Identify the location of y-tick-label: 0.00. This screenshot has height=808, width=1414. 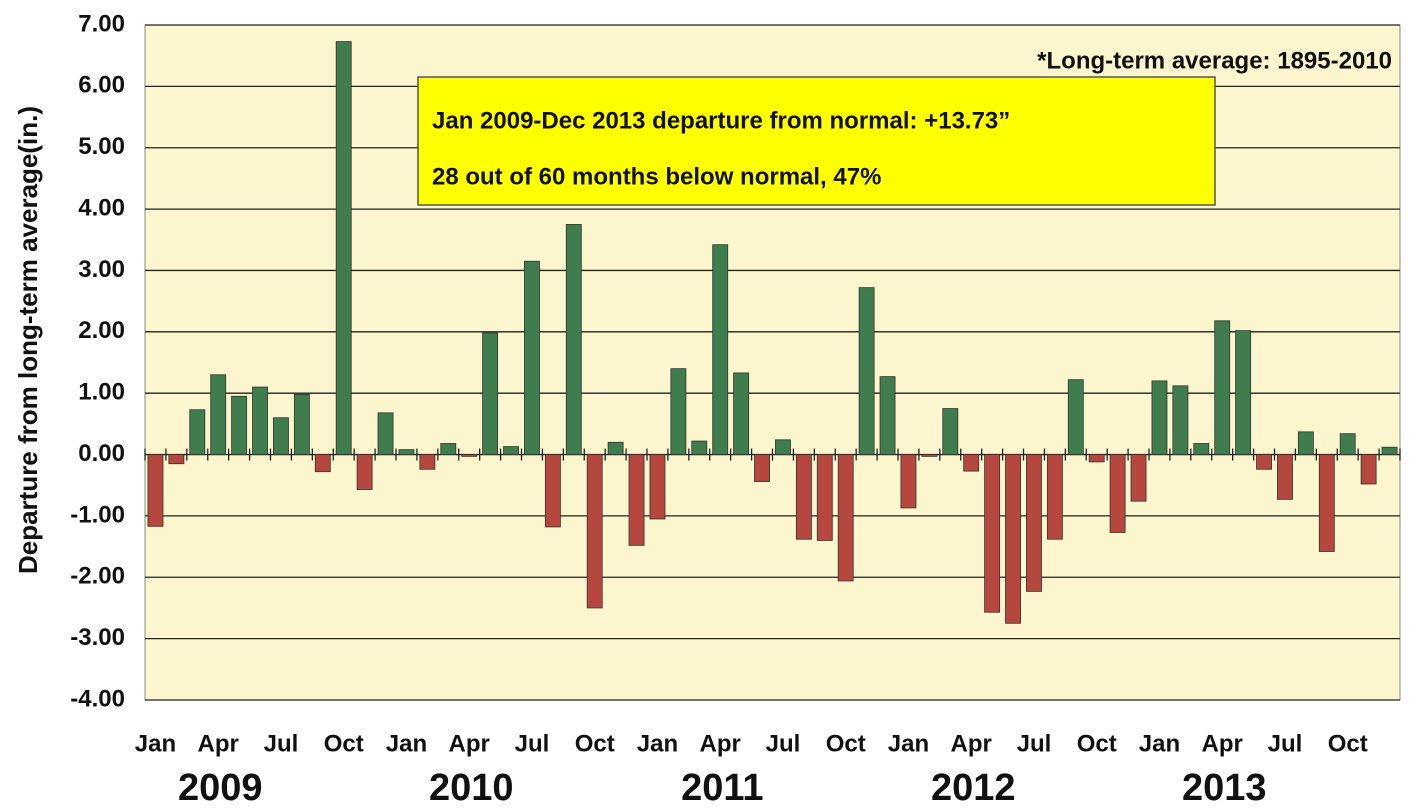
(101, 453).